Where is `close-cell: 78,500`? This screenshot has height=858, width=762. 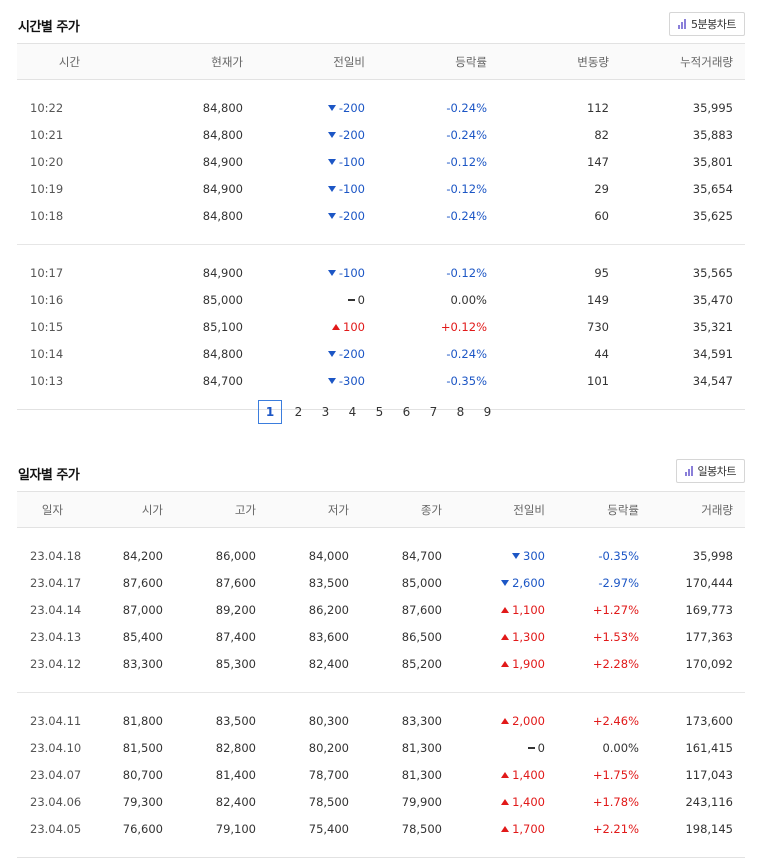 close-cell: 78,500 is located at coordinates (421, 828).